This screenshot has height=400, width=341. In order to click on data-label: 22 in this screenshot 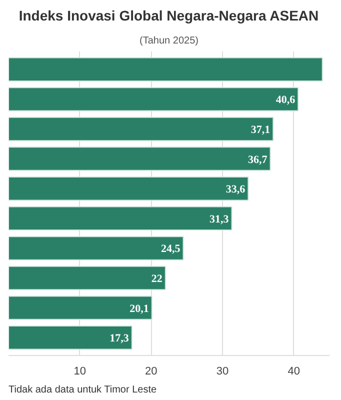, I will do `click(157, 279)`.